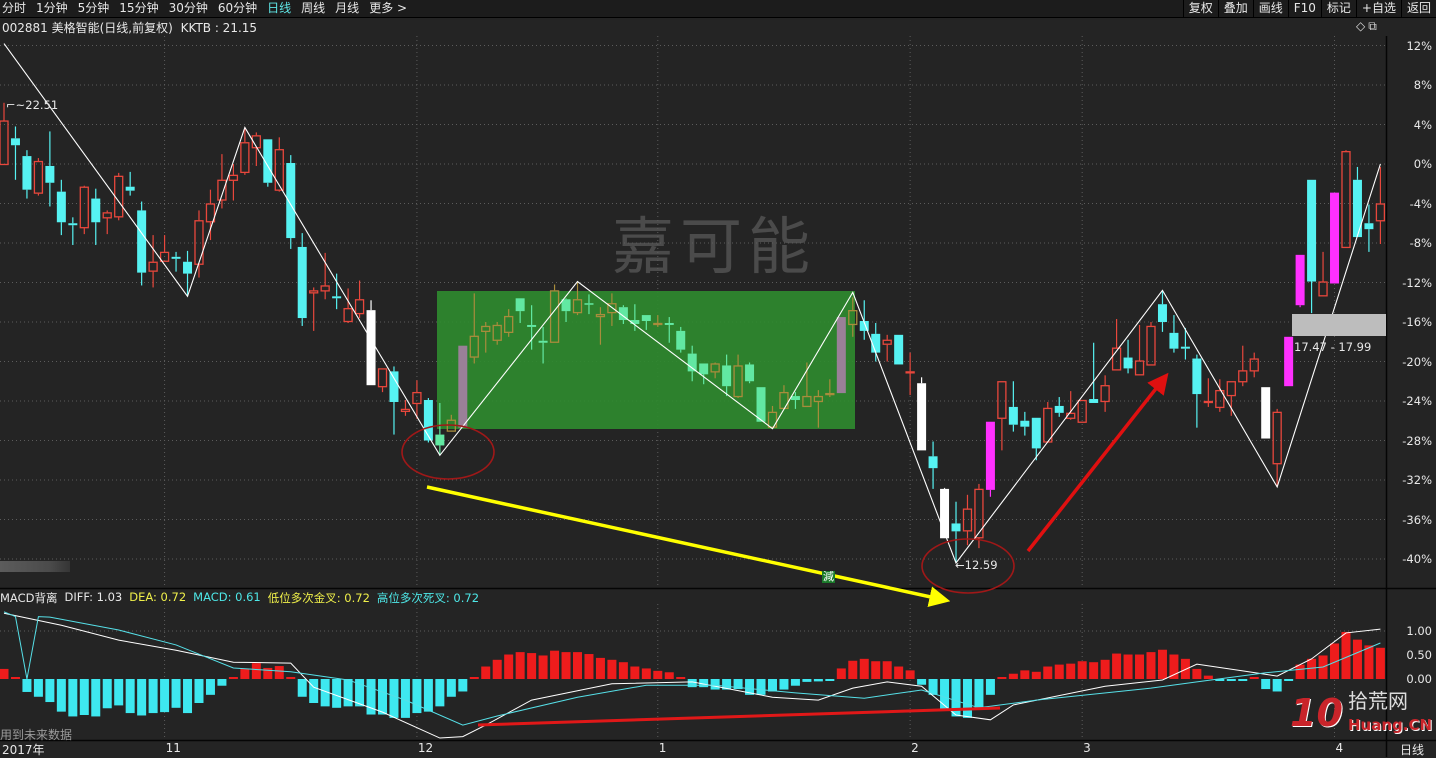 This screenshot has height=758, width=1436. I want to click on period-tab: 周线, so click(313, 8).